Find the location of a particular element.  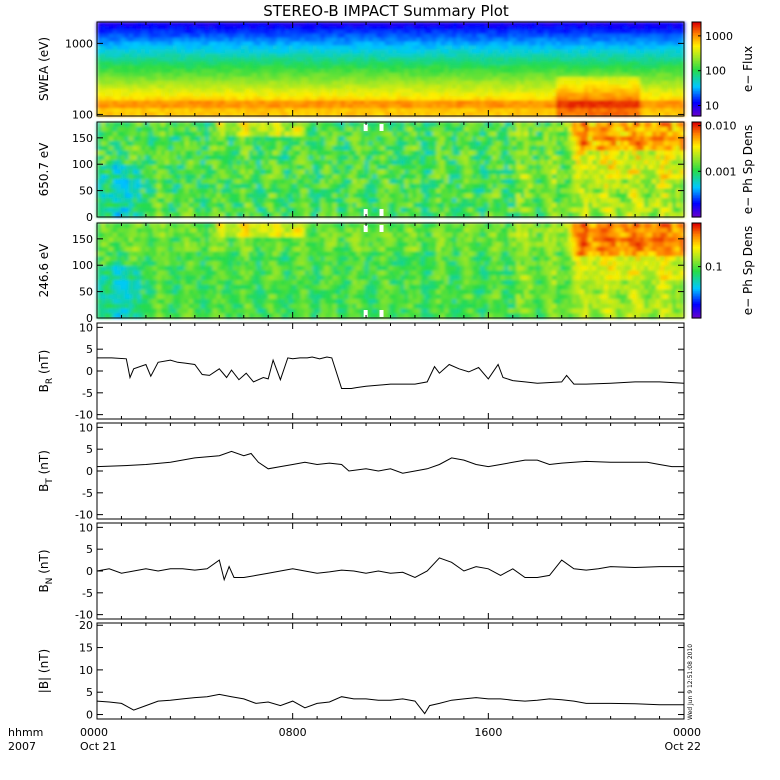

y-tick-label: 20 is located at coordinates (86, 625).